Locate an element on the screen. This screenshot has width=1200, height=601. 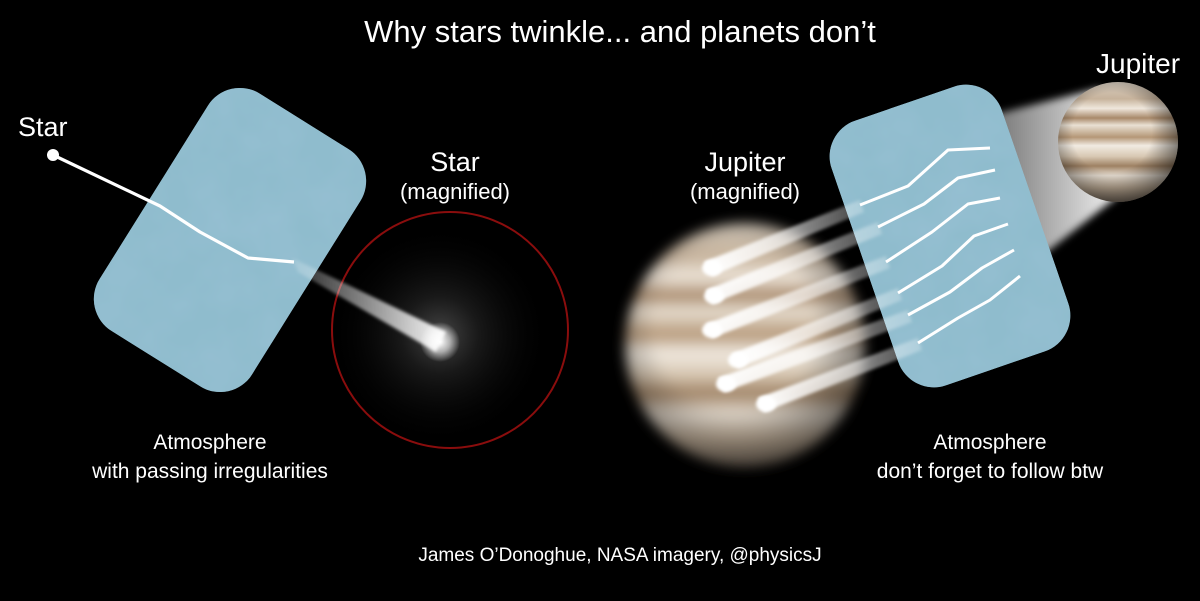
jupiter-magnified-name: Jupiter is located at coordinates (745, 162).